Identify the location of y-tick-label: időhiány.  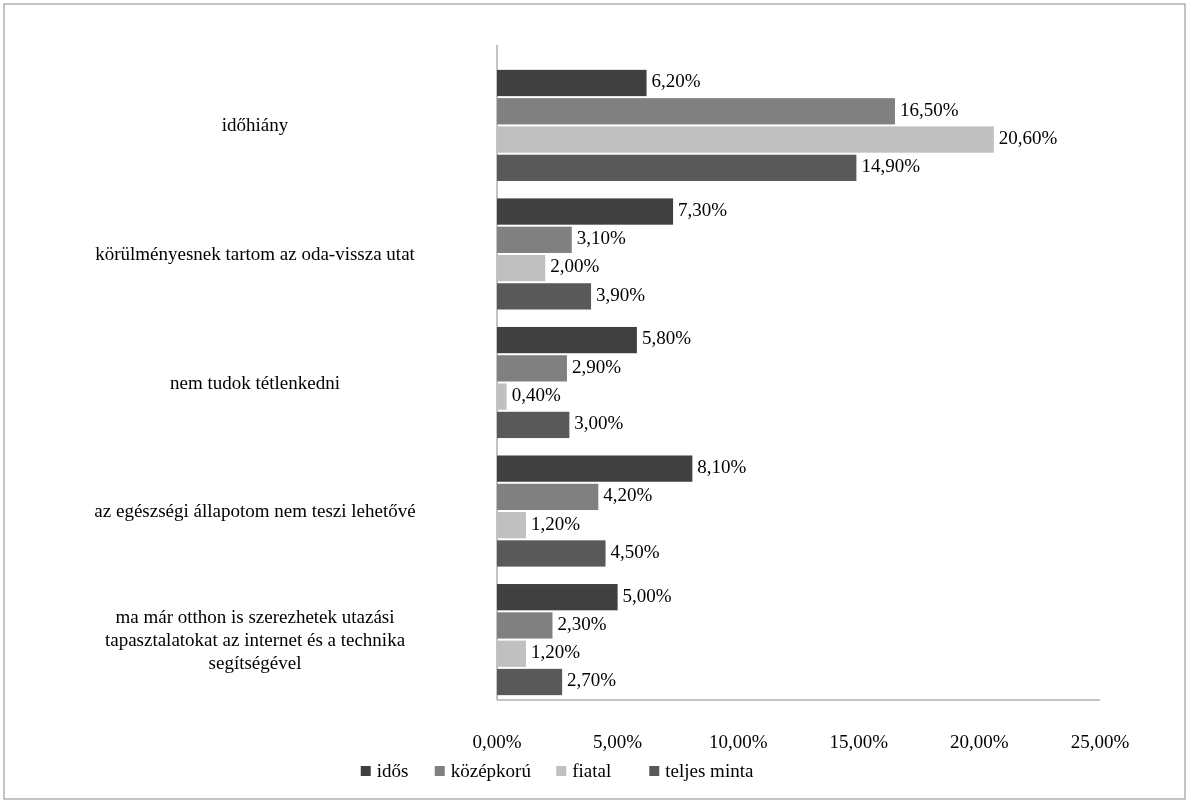
(255, 125).